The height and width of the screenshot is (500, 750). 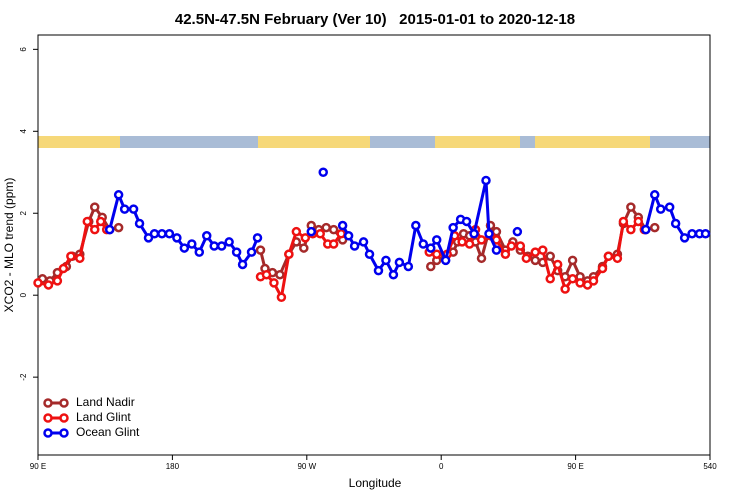 What do you see at coordinates (375, 483) in the screenshot?
I see `x-axis-label: Longitude` at bounding box center [375, 483].